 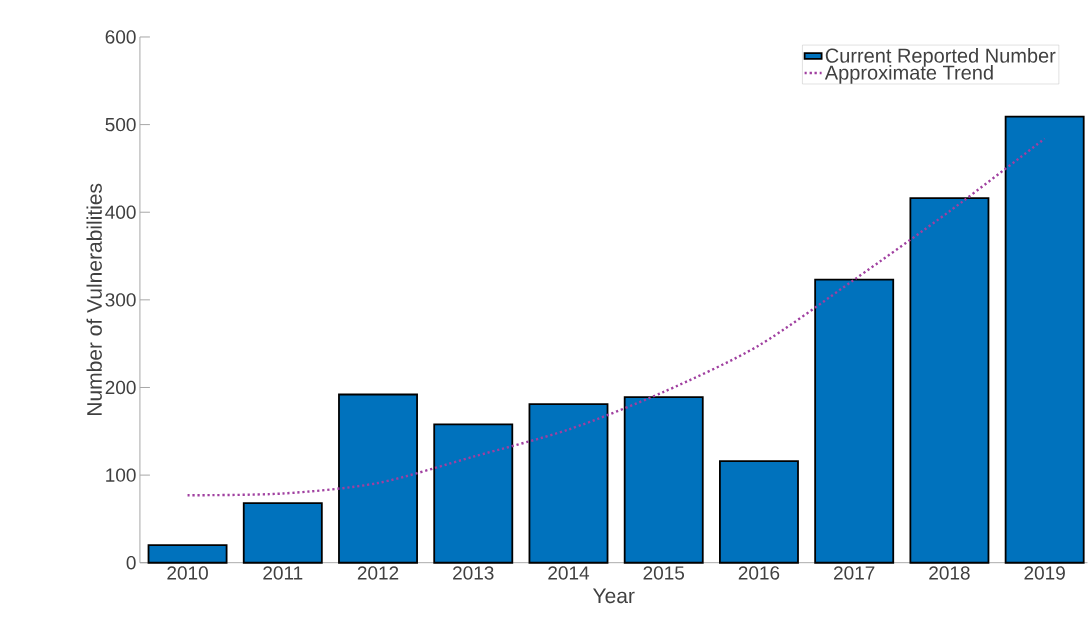 What do you see at coordinates (120, 125) in the screenshot?
I see `y-tick-label: 500` at bounding box center [120, 125].